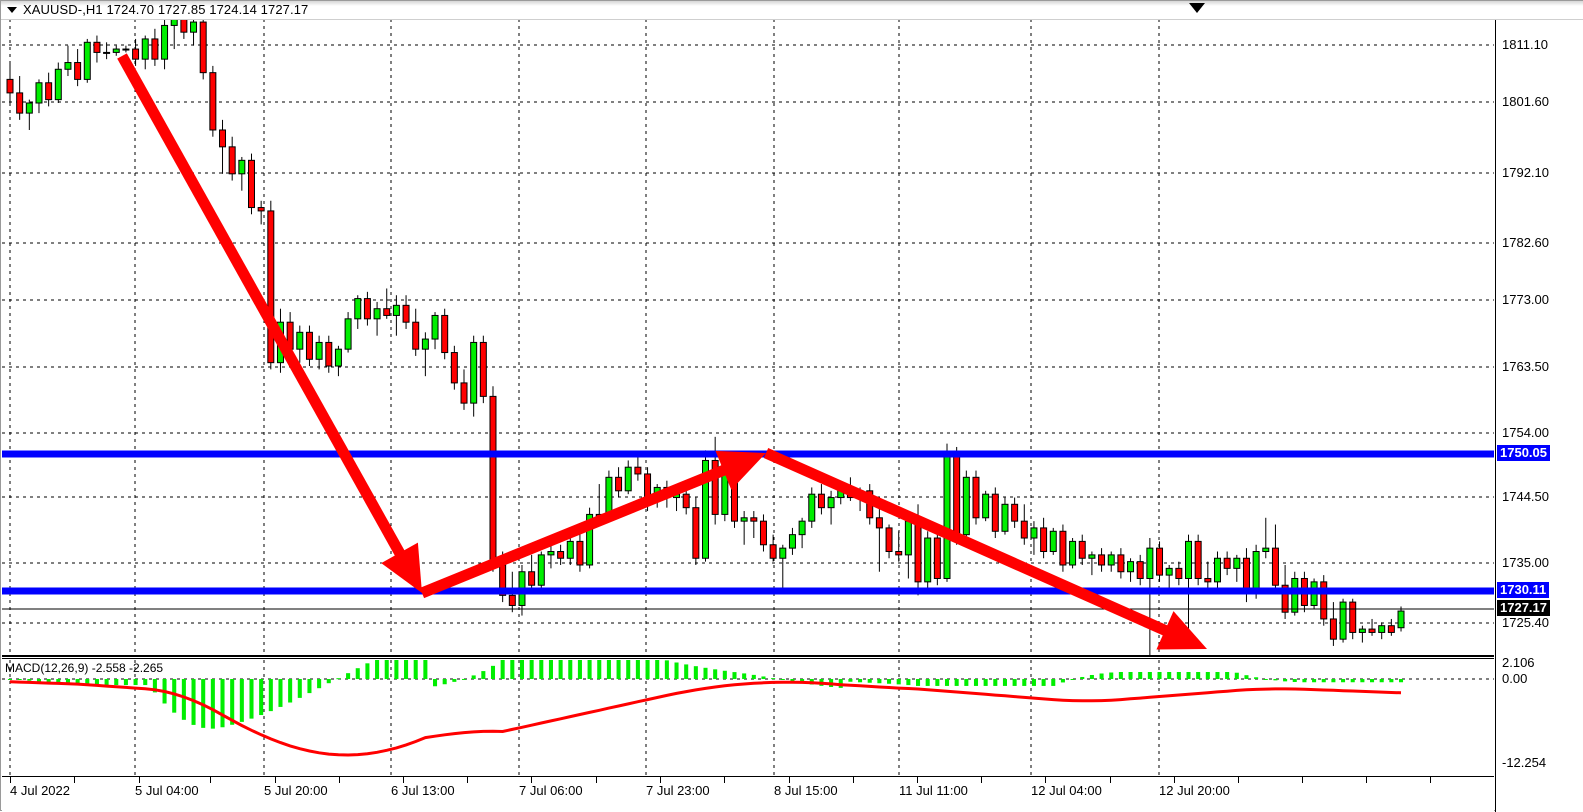 This screenshot has width=1583, height=812. Describe the element at coordinates (12, 10) in the screenshot. I see `triangle-down-icon` at that location.